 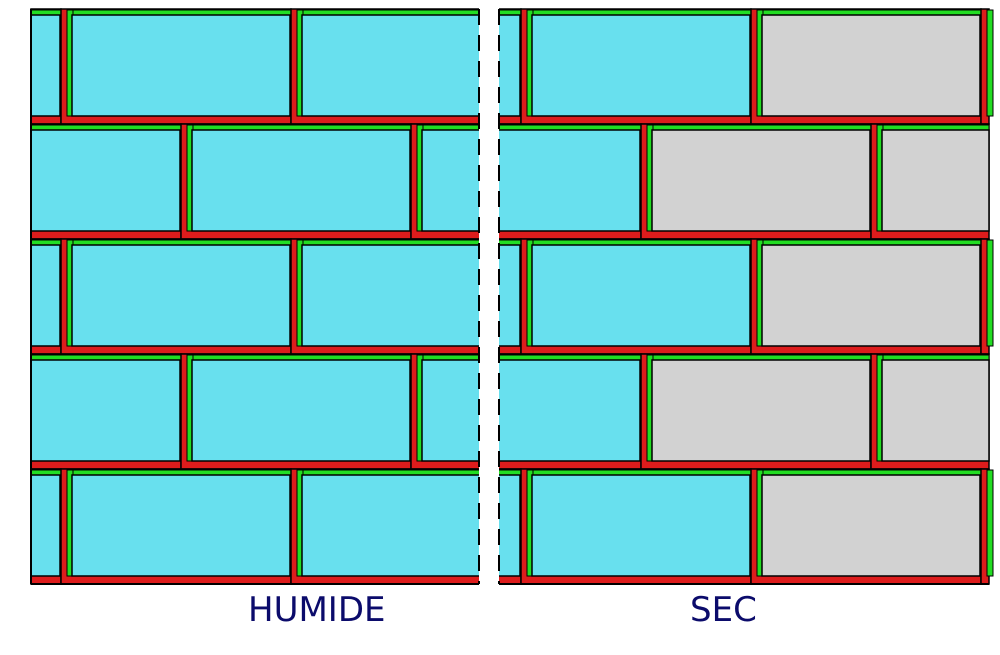 I want to click on wet-dry-boundary, so click(x=489, y=296).